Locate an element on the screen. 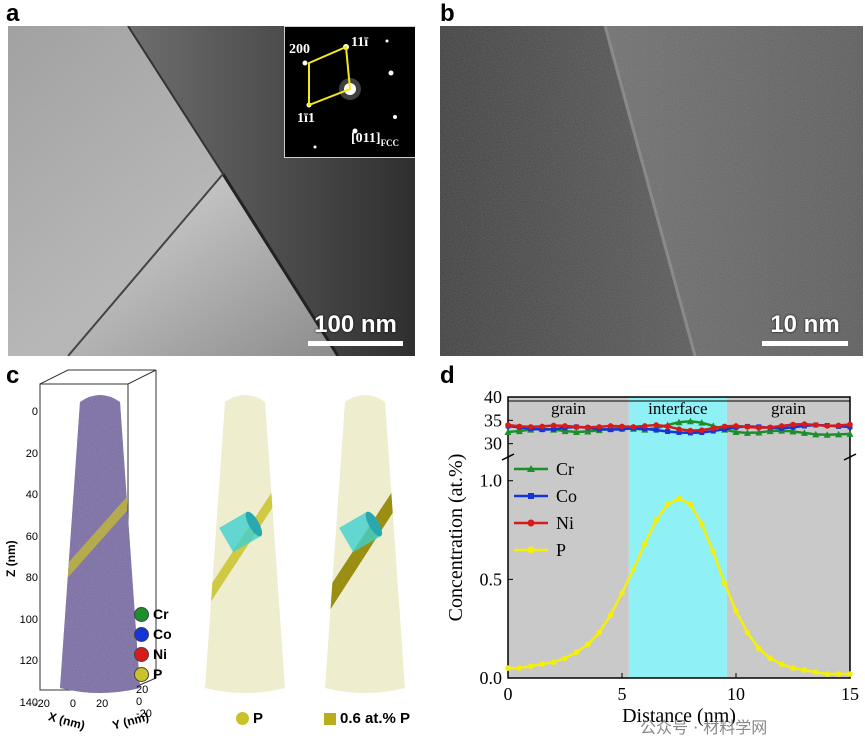 The width and height of the screenshot is (865, 739). y-tick-label: 1.0 is located at coordinates (491, 481).